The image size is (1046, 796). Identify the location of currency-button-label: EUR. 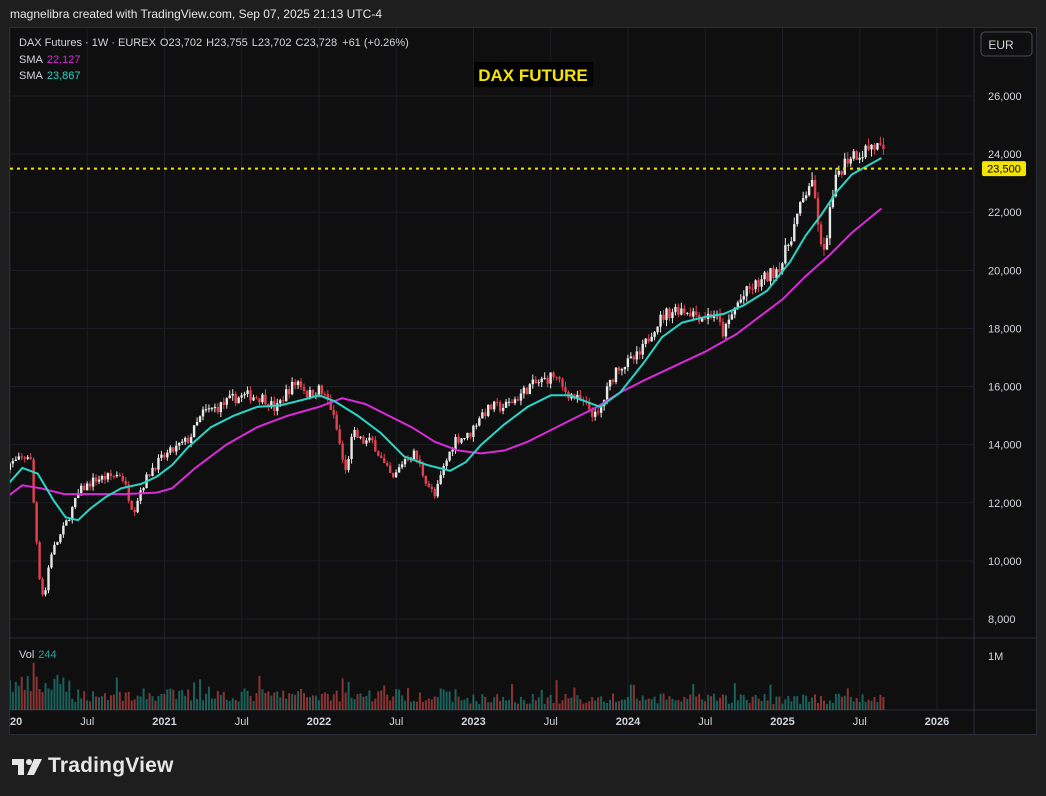
(1001, 45).